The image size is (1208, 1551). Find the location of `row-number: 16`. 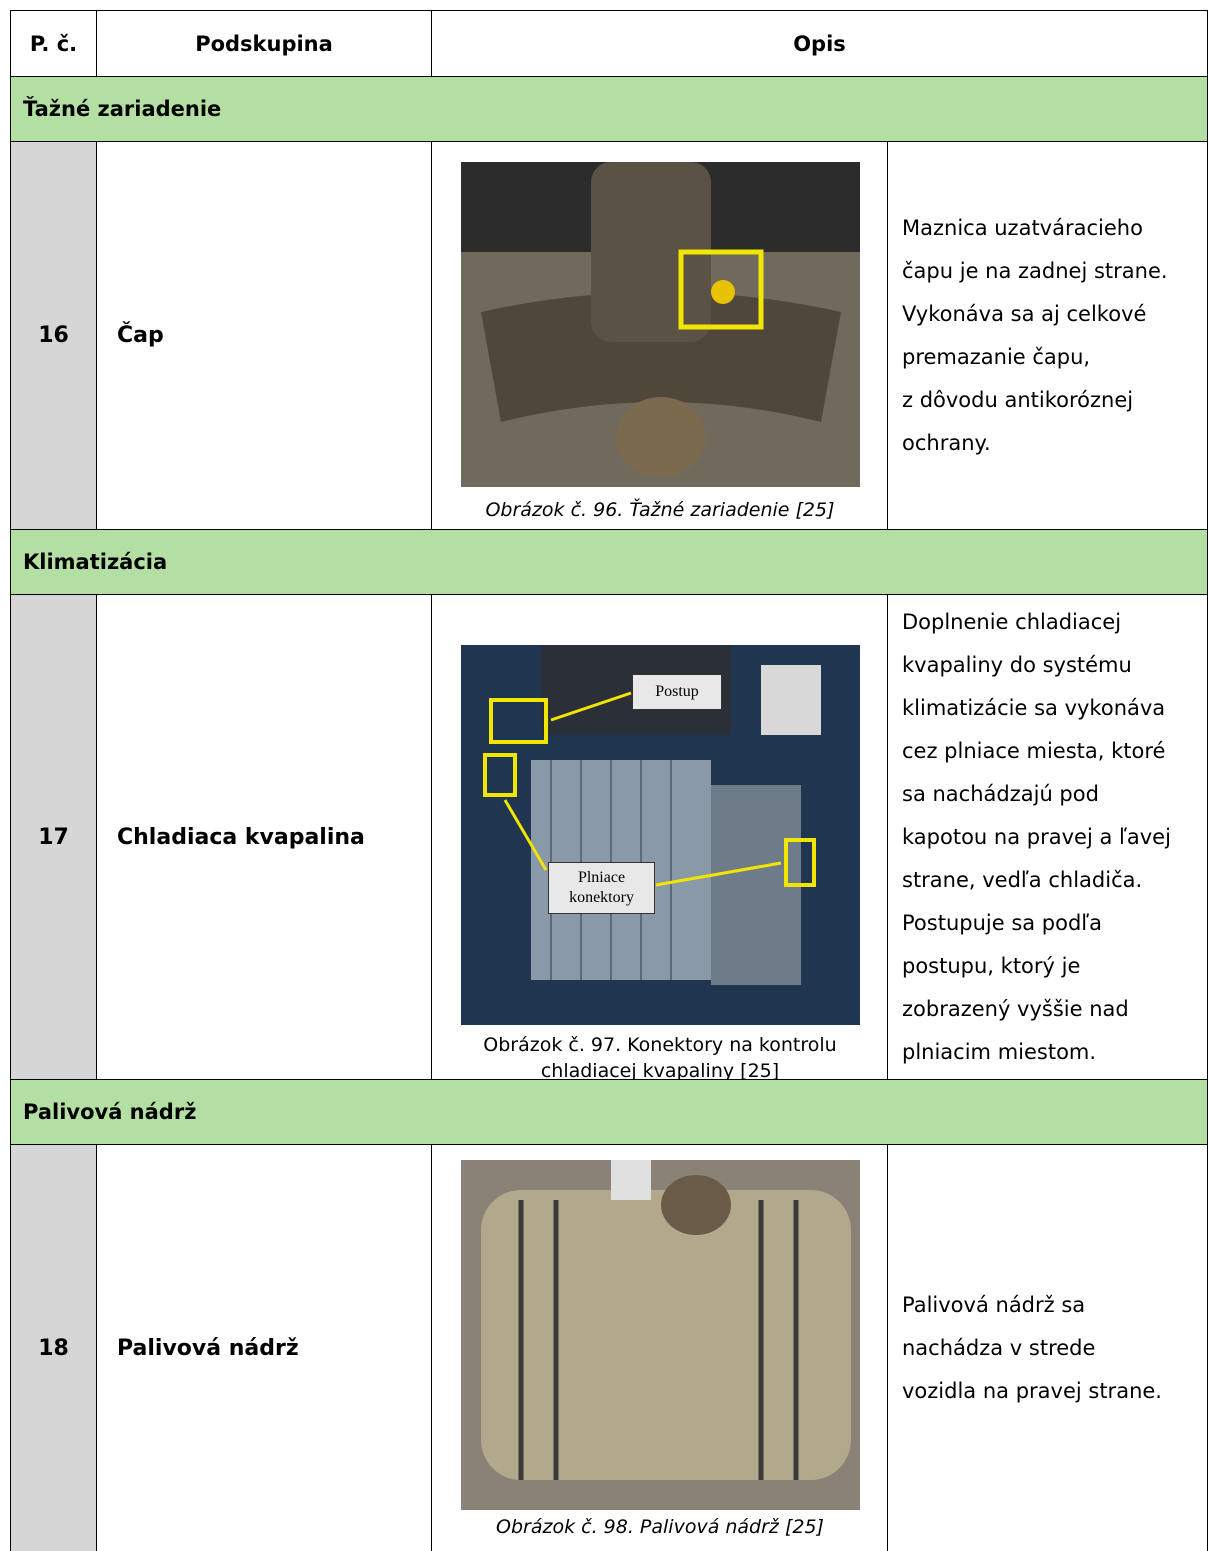

row-number: 16 is located at coordinates (53, 336).